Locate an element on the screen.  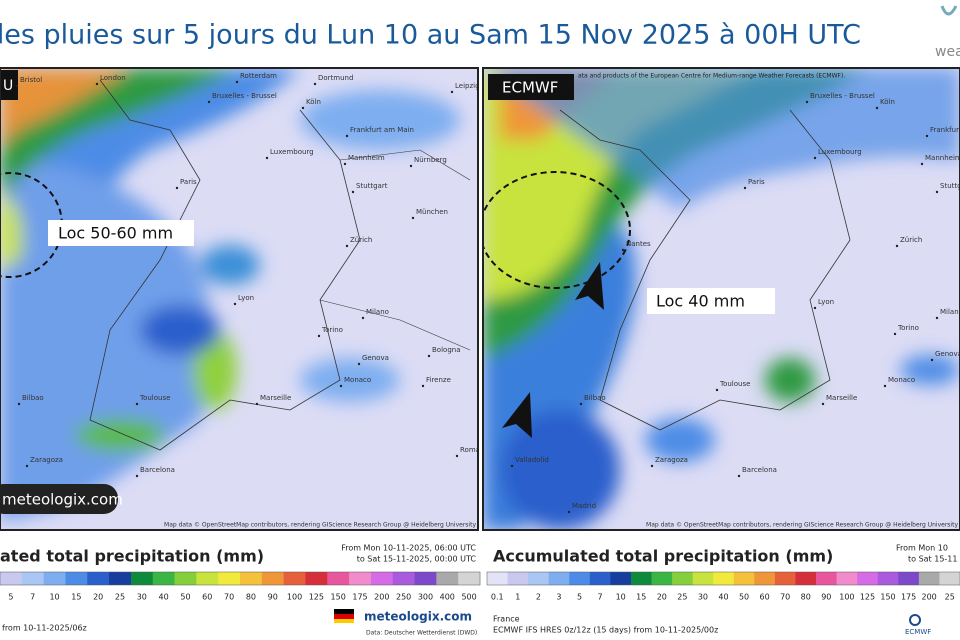
city-label: Madrid is located at coordinates (584, 506).